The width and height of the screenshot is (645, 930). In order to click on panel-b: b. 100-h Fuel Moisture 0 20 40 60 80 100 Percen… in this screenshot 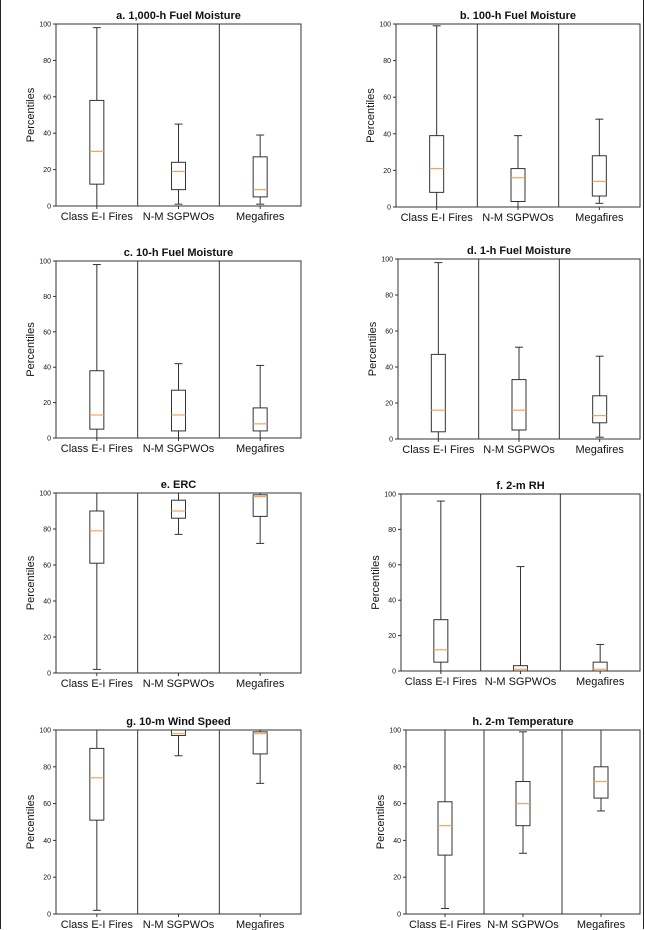, I will do `click(503, 117)`.